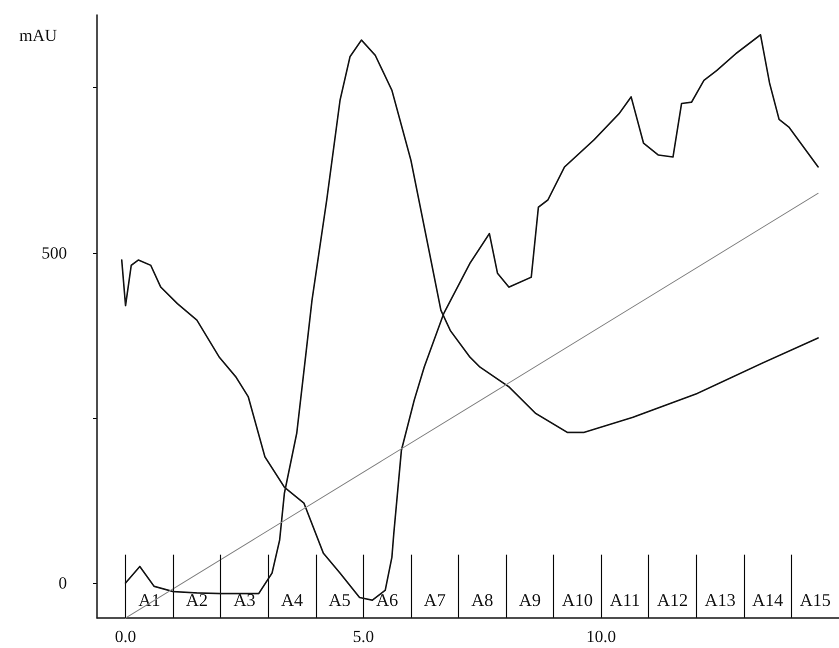  What do you see at coordinates (482, 600) in the screenshot?
I see `annotation: A8` at bounding box center [482, 600].